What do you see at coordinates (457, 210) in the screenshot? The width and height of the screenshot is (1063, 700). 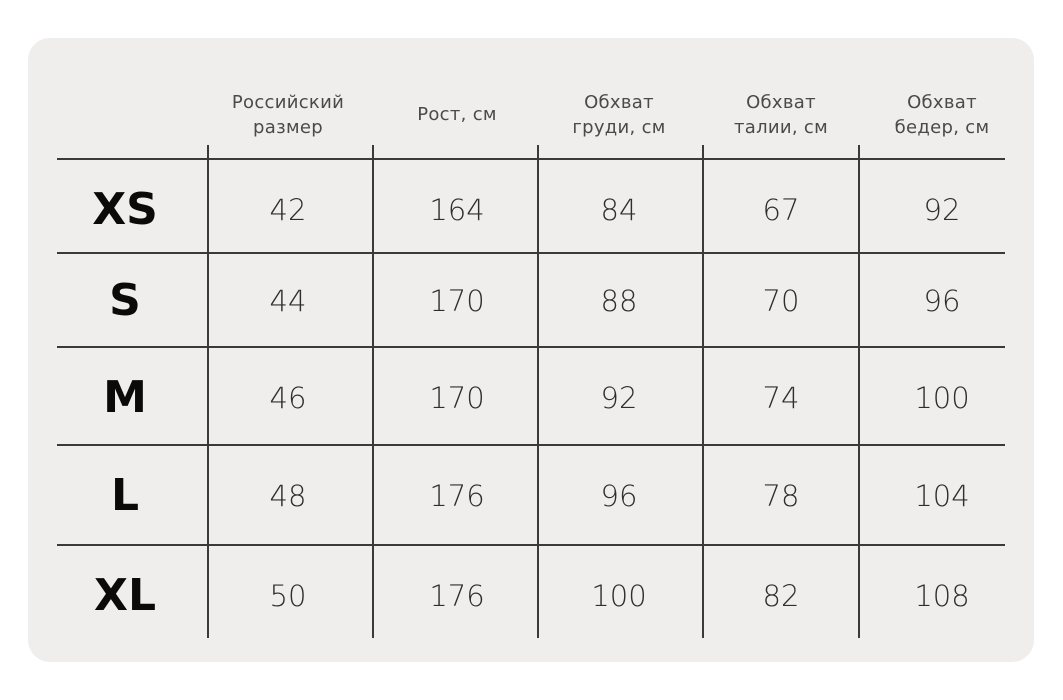 I see `table-cell: 164` at bounding box center [457, 210].